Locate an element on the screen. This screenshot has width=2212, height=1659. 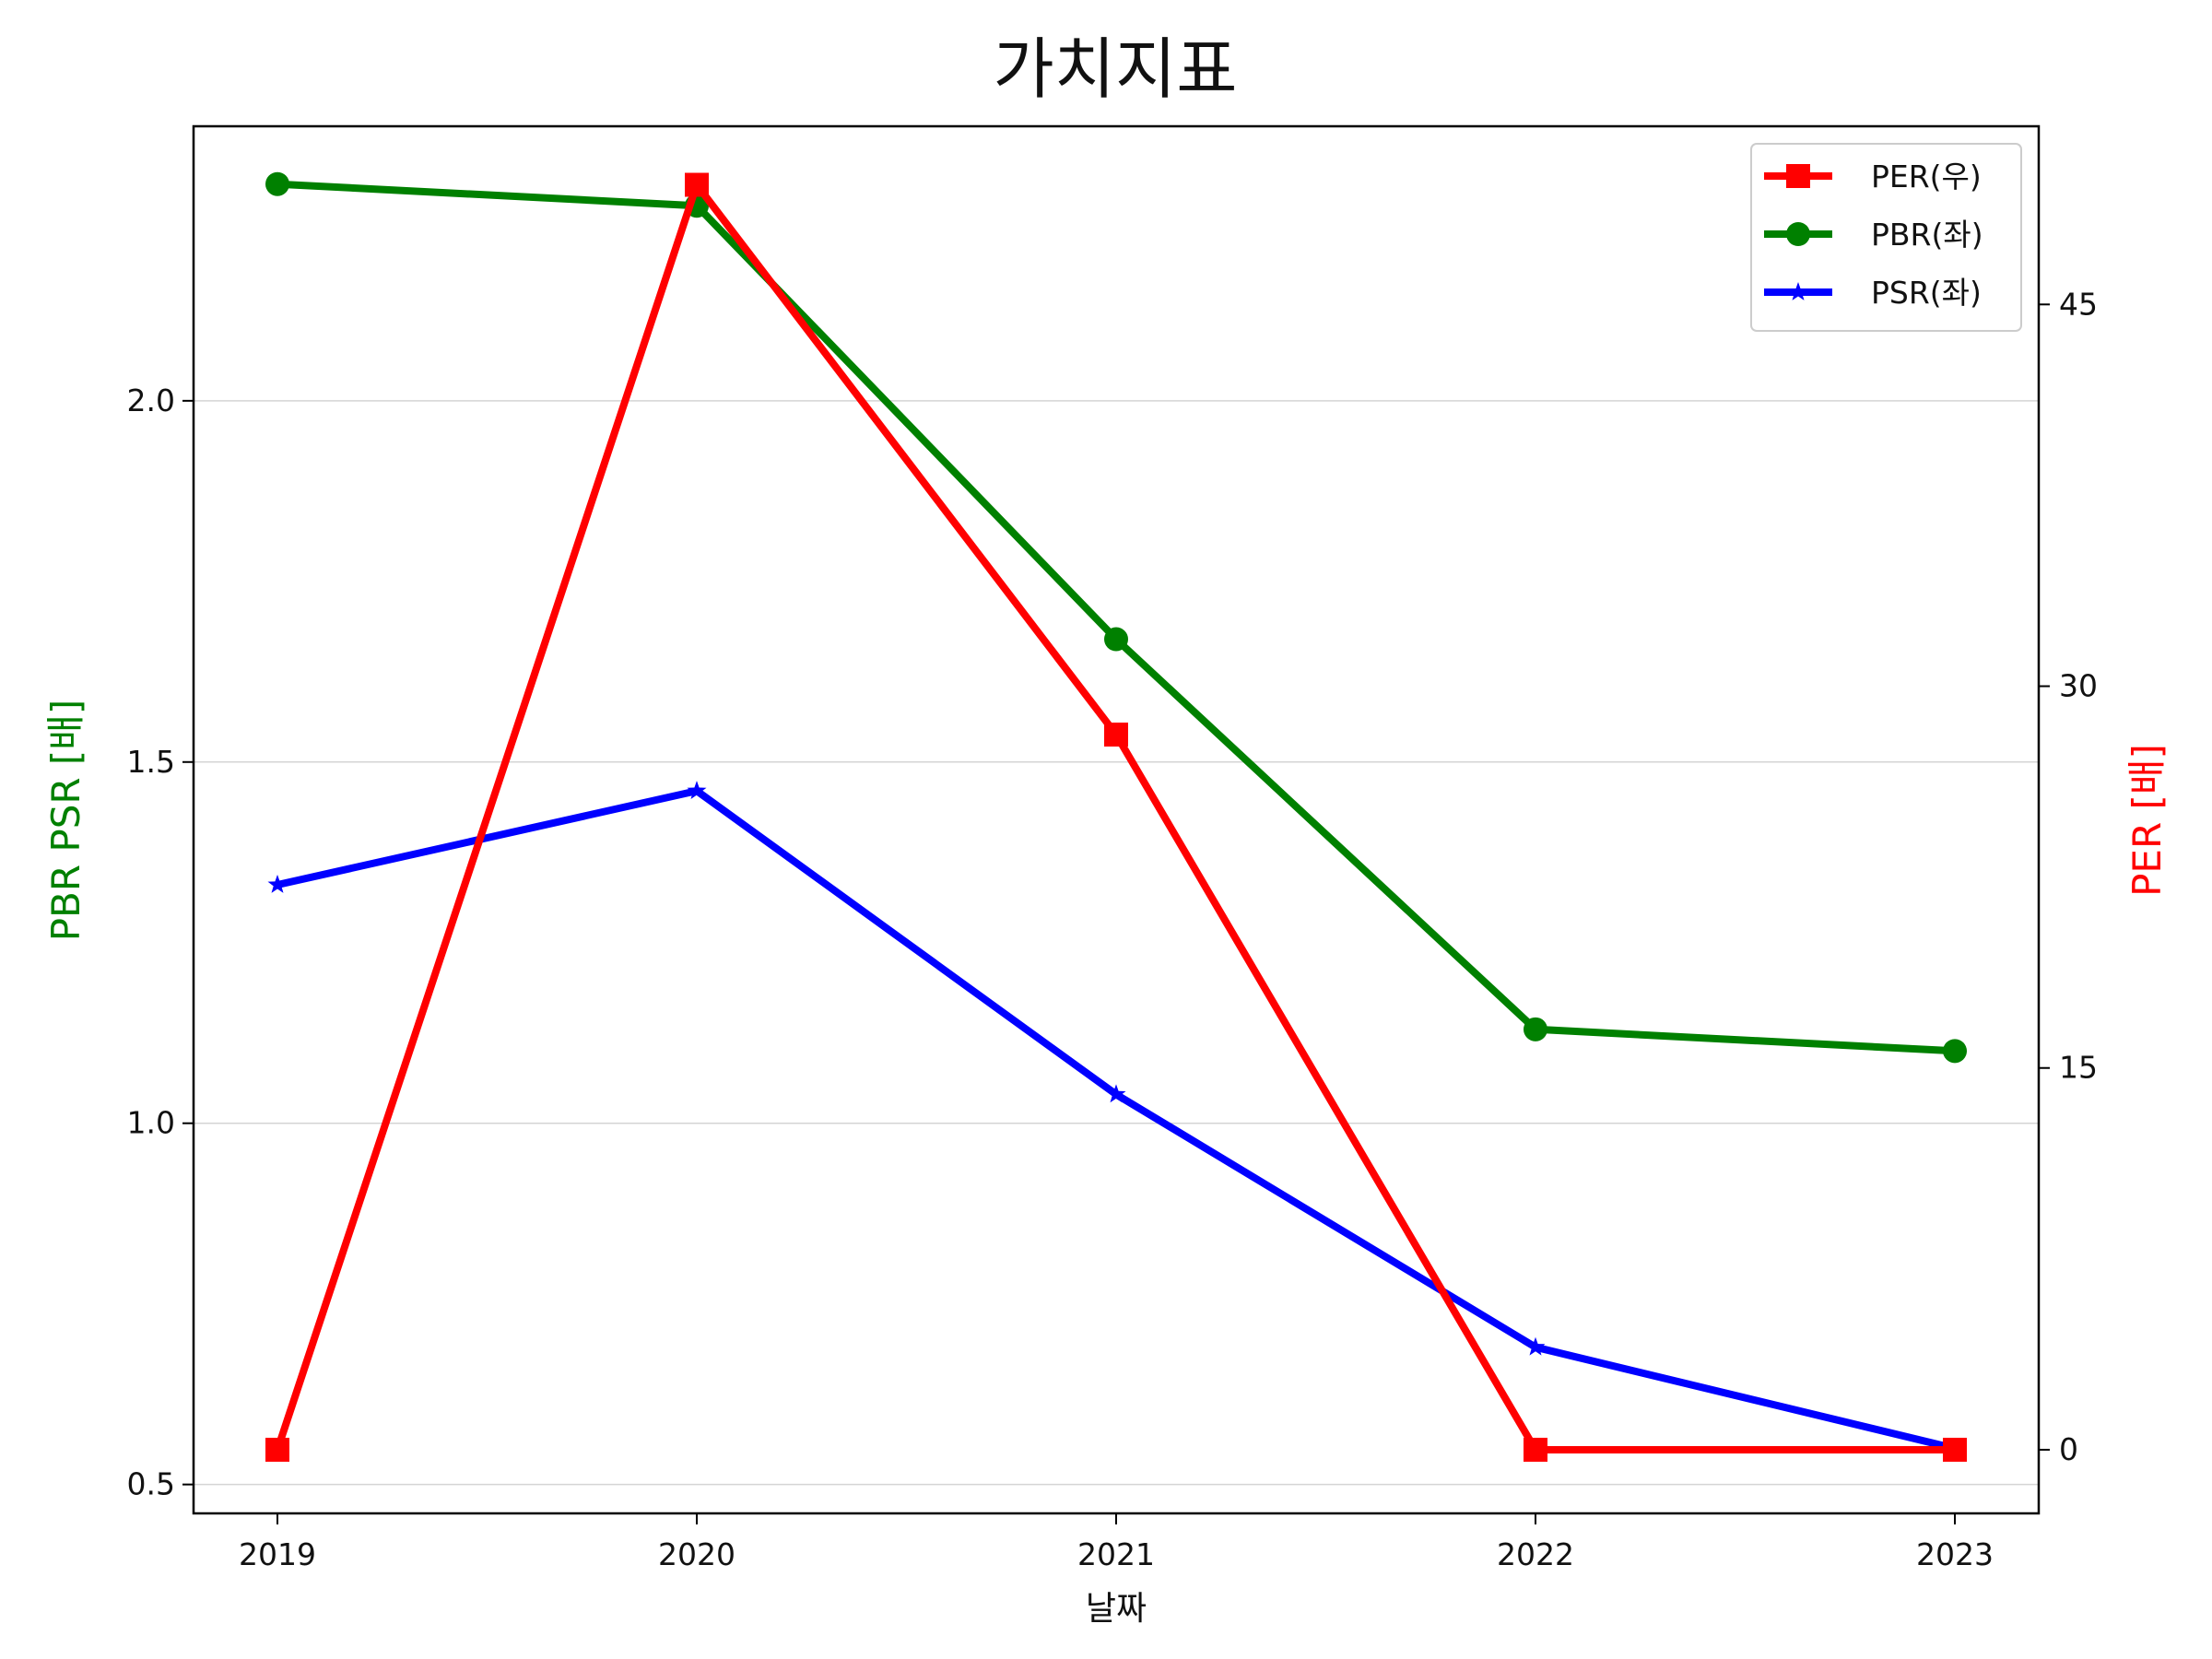
right-y-tick-label: 0 is located at coordinates (2068, 1449).